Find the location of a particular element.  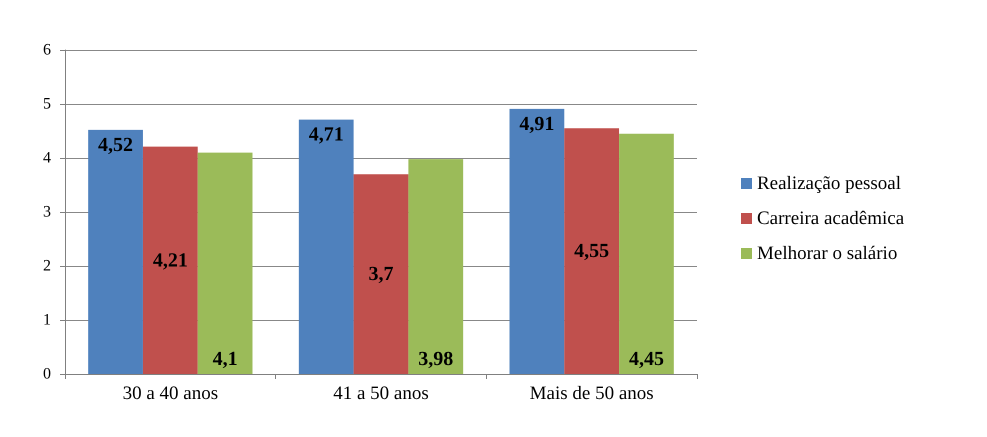

y-tick-label: 0 is located at coordinates (47, 374).